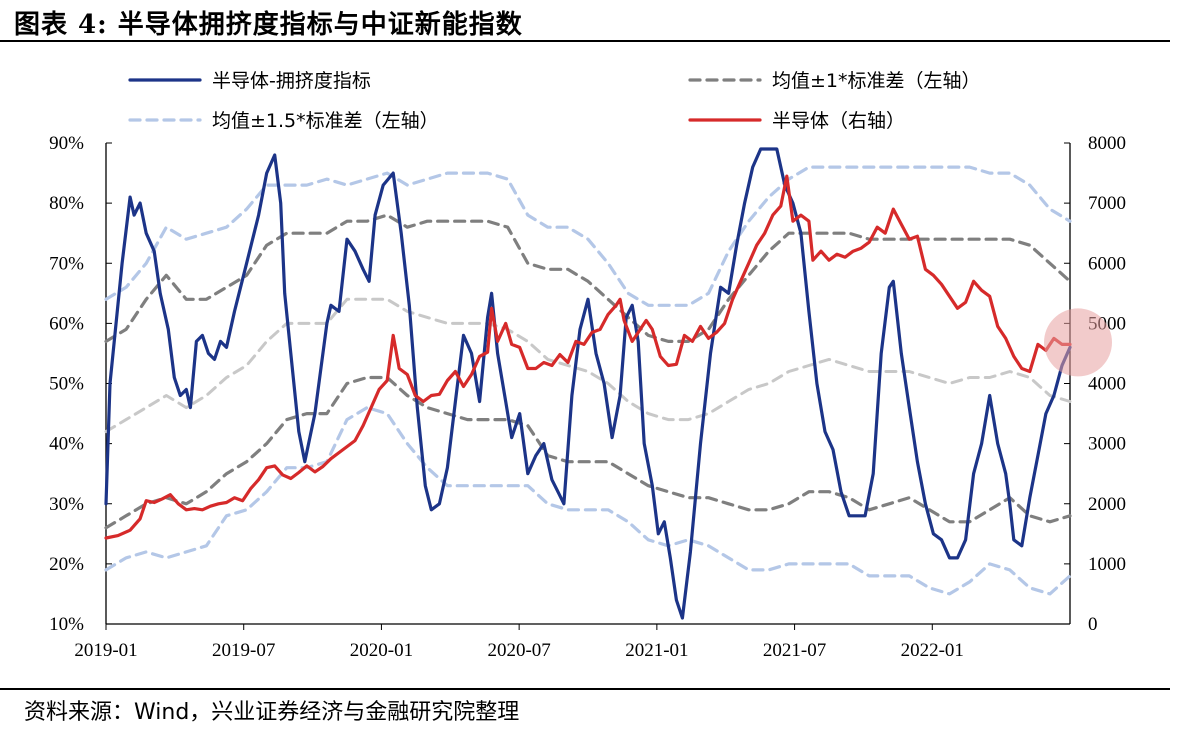 The height and width of the screenshot is (732, 1179). I want to click on x-tick-label: 2020-01, so click(381, 650).